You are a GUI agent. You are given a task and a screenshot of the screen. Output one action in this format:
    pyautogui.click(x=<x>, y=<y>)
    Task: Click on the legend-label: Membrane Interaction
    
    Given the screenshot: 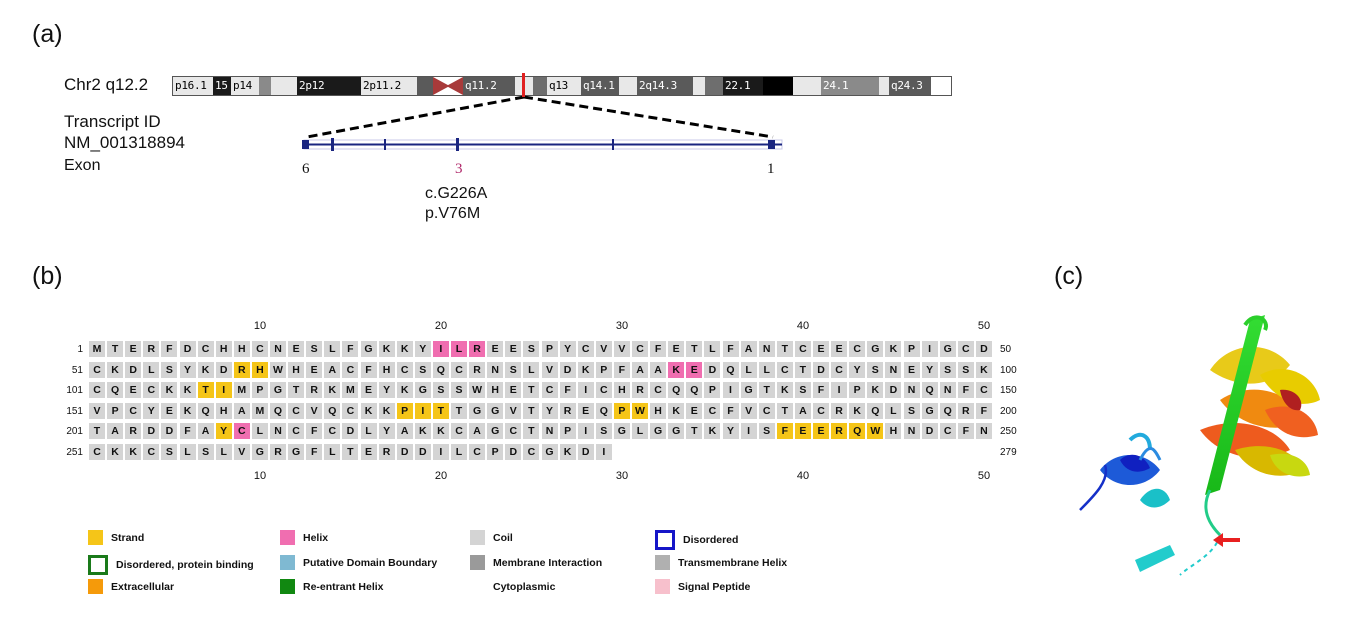 What is the action you would take?
    pyautogui.click(x=548, y=562)
    